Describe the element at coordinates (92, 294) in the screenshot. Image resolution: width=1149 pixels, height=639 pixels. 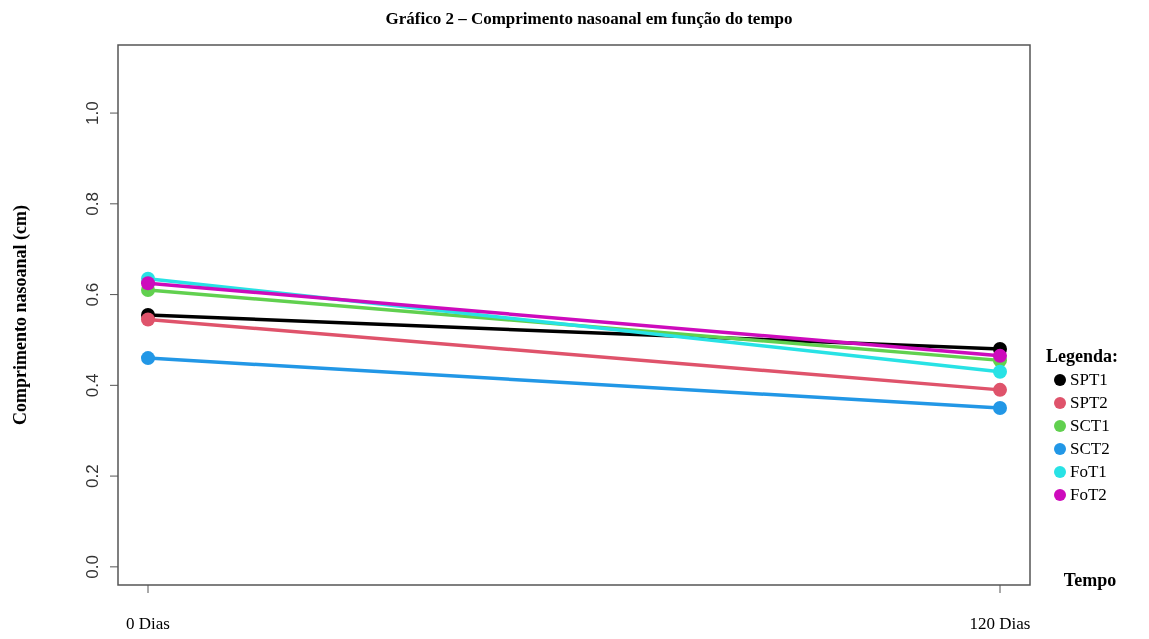
I see `y-tick-label: 0.6` at that location.